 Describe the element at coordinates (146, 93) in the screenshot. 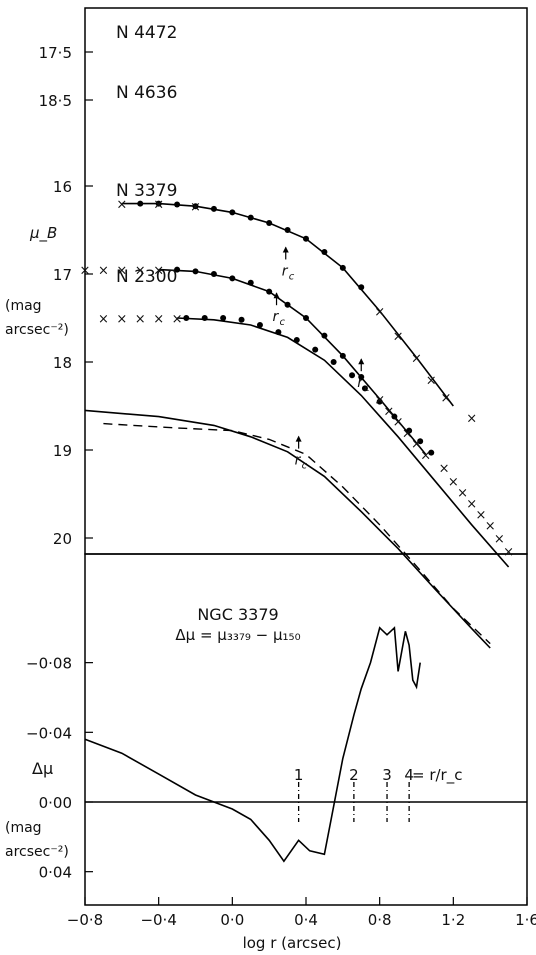

I see `series-label: N 4636` at that location.